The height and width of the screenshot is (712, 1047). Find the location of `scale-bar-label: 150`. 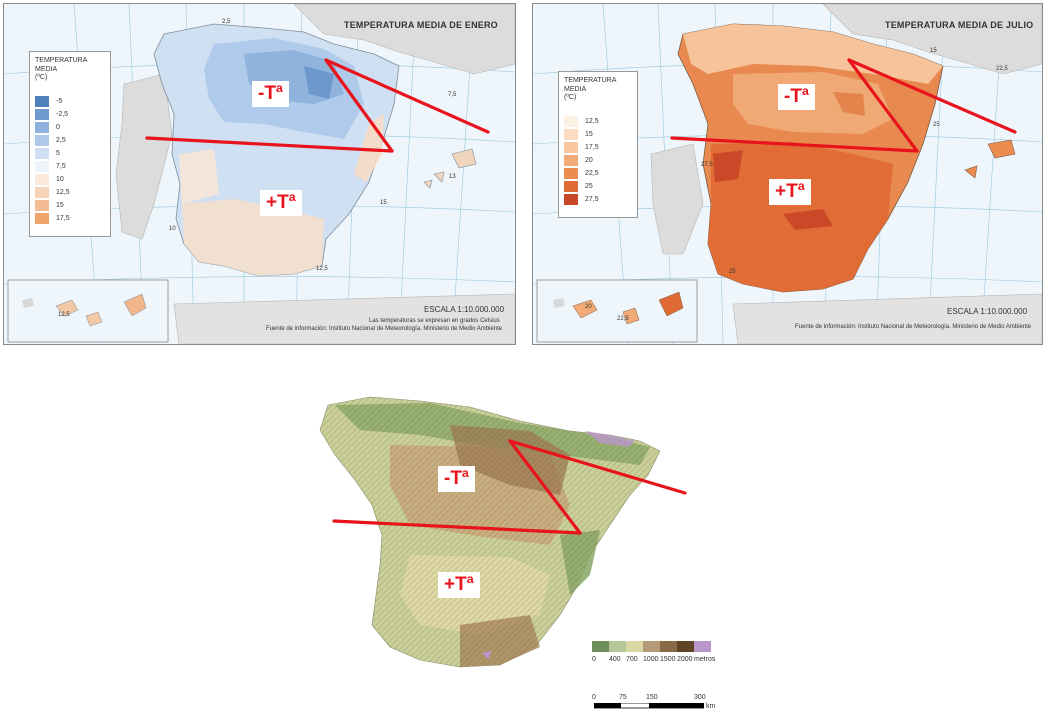

scale-bar-label: 150 is located at coordinates (652, 697).